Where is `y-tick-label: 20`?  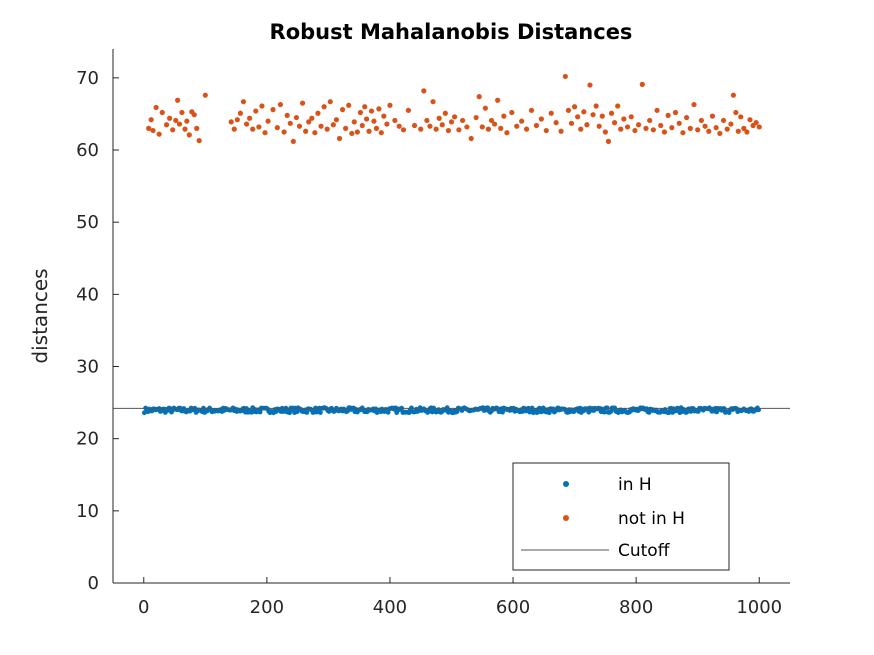
y-tick-label: 20 is located at coordinates (87, 439).